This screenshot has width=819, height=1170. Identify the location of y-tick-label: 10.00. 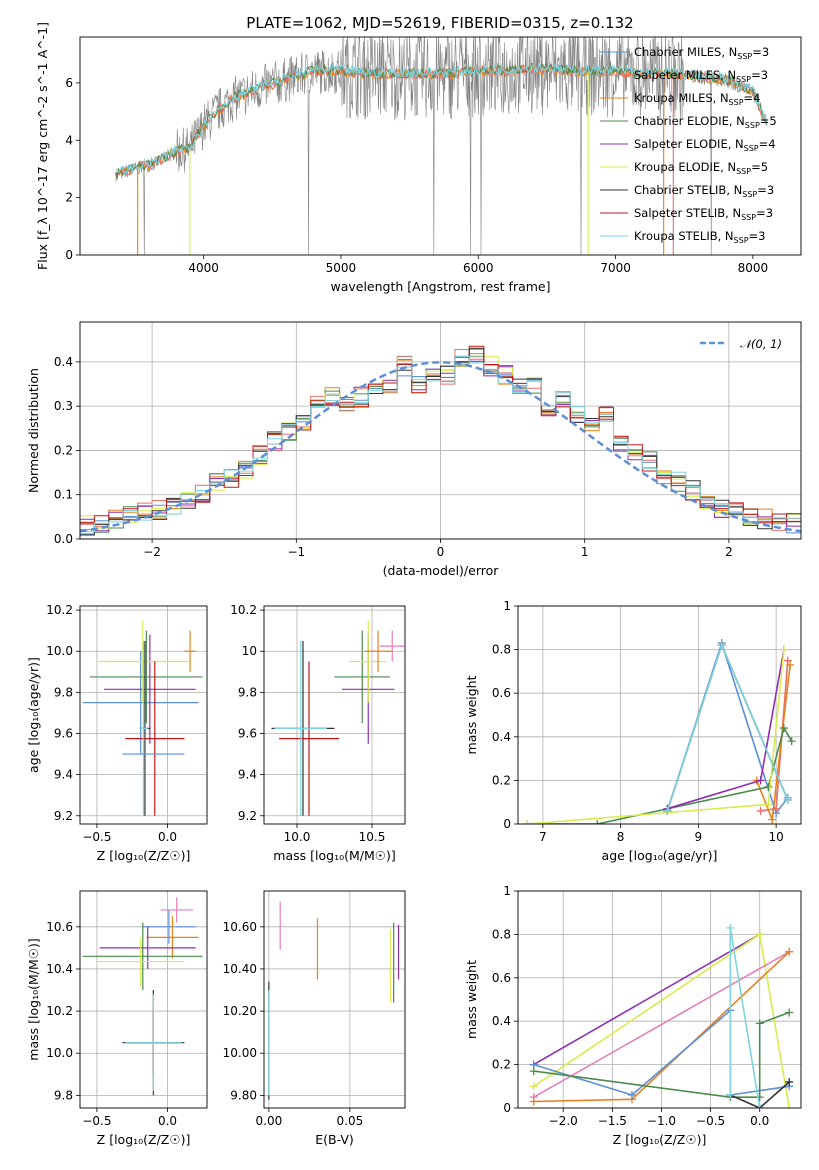
(240, 1053).